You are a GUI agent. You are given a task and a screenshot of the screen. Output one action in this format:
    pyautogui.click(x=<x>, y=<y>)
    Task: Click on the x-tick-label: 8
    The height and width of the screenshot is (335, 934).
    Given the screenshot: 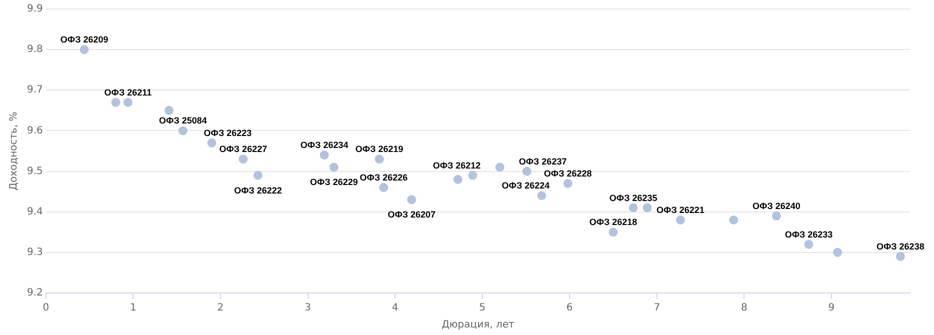 What is the action you would take?
    pyautogui.click(x=744, y=308)
    